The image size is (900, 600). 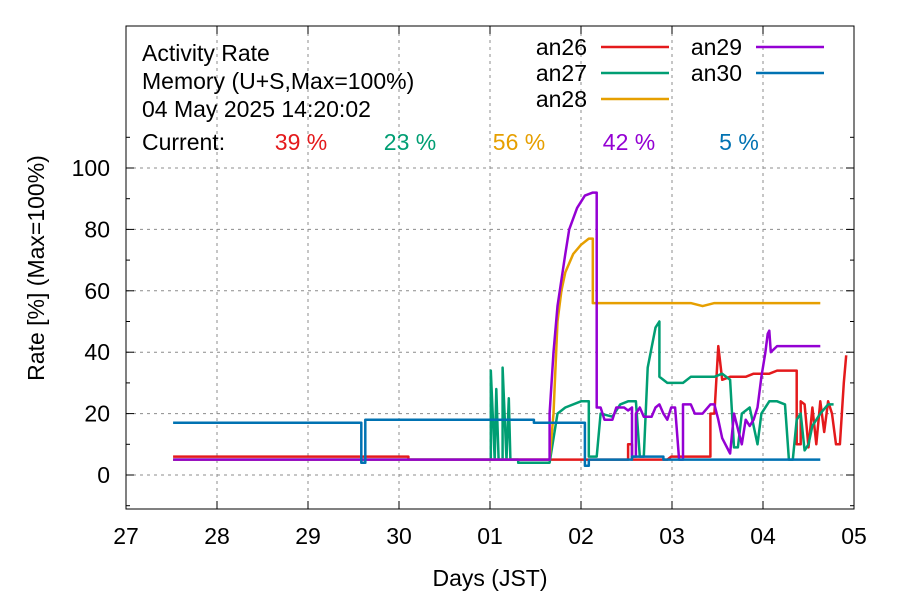 What do you see at coordinates (490, 578) in the screenshot?
I see `x-axis-label: Days (JST)` at bounding box center [490, 578].